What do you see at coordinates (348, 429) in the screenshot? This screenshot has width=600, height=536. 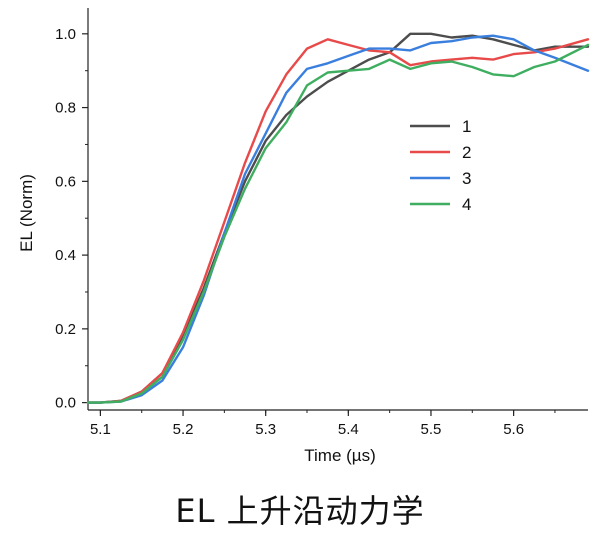 I see `x-tick-label: 5.4` at bounding box center [348, 429].